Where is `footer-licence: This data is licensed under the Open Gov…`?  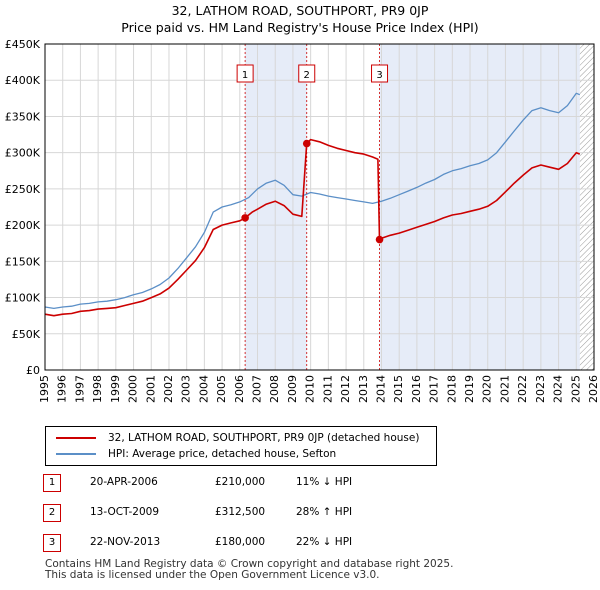 footer-licence: This data is licensed under the Open Gov… is located at coordinates (212, 575).